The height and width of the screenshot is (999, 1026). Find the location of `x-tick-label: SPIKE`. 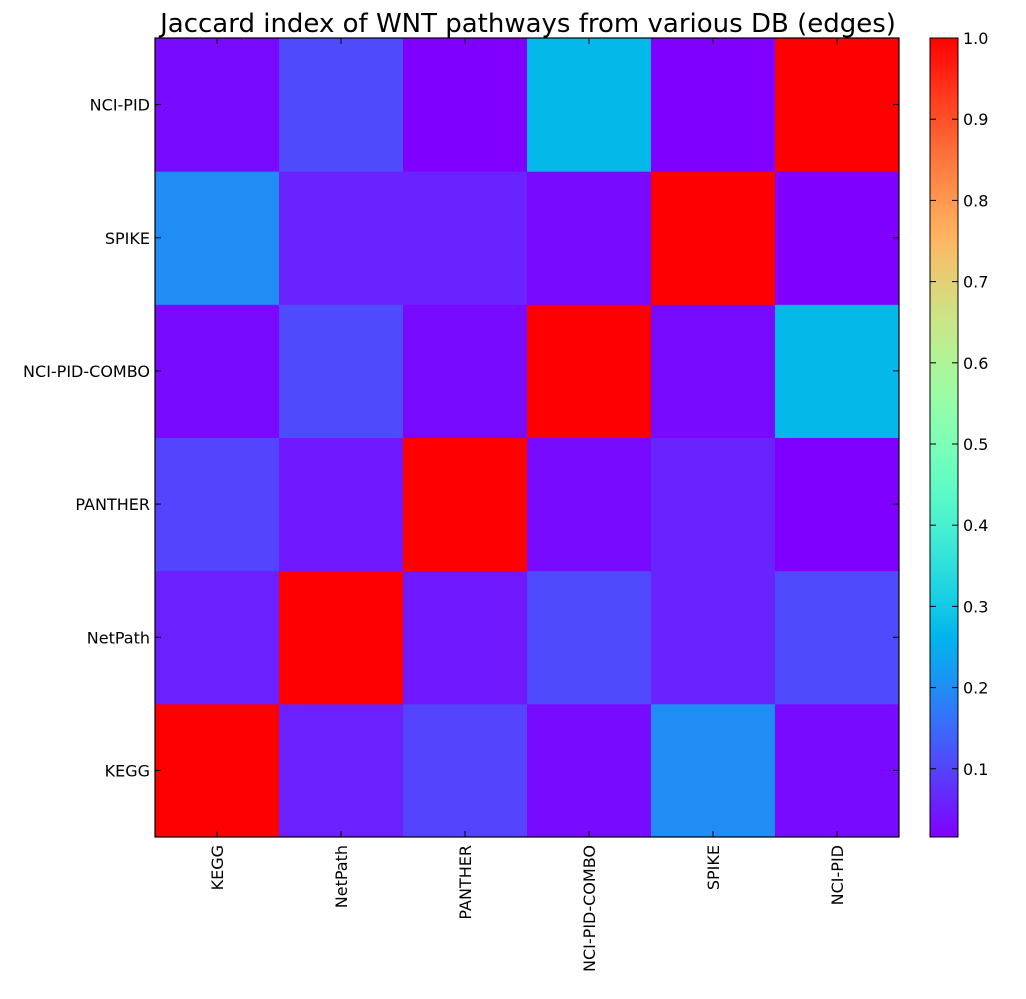

x-tick-label: SPIKE is located at coordinates (713, 867).